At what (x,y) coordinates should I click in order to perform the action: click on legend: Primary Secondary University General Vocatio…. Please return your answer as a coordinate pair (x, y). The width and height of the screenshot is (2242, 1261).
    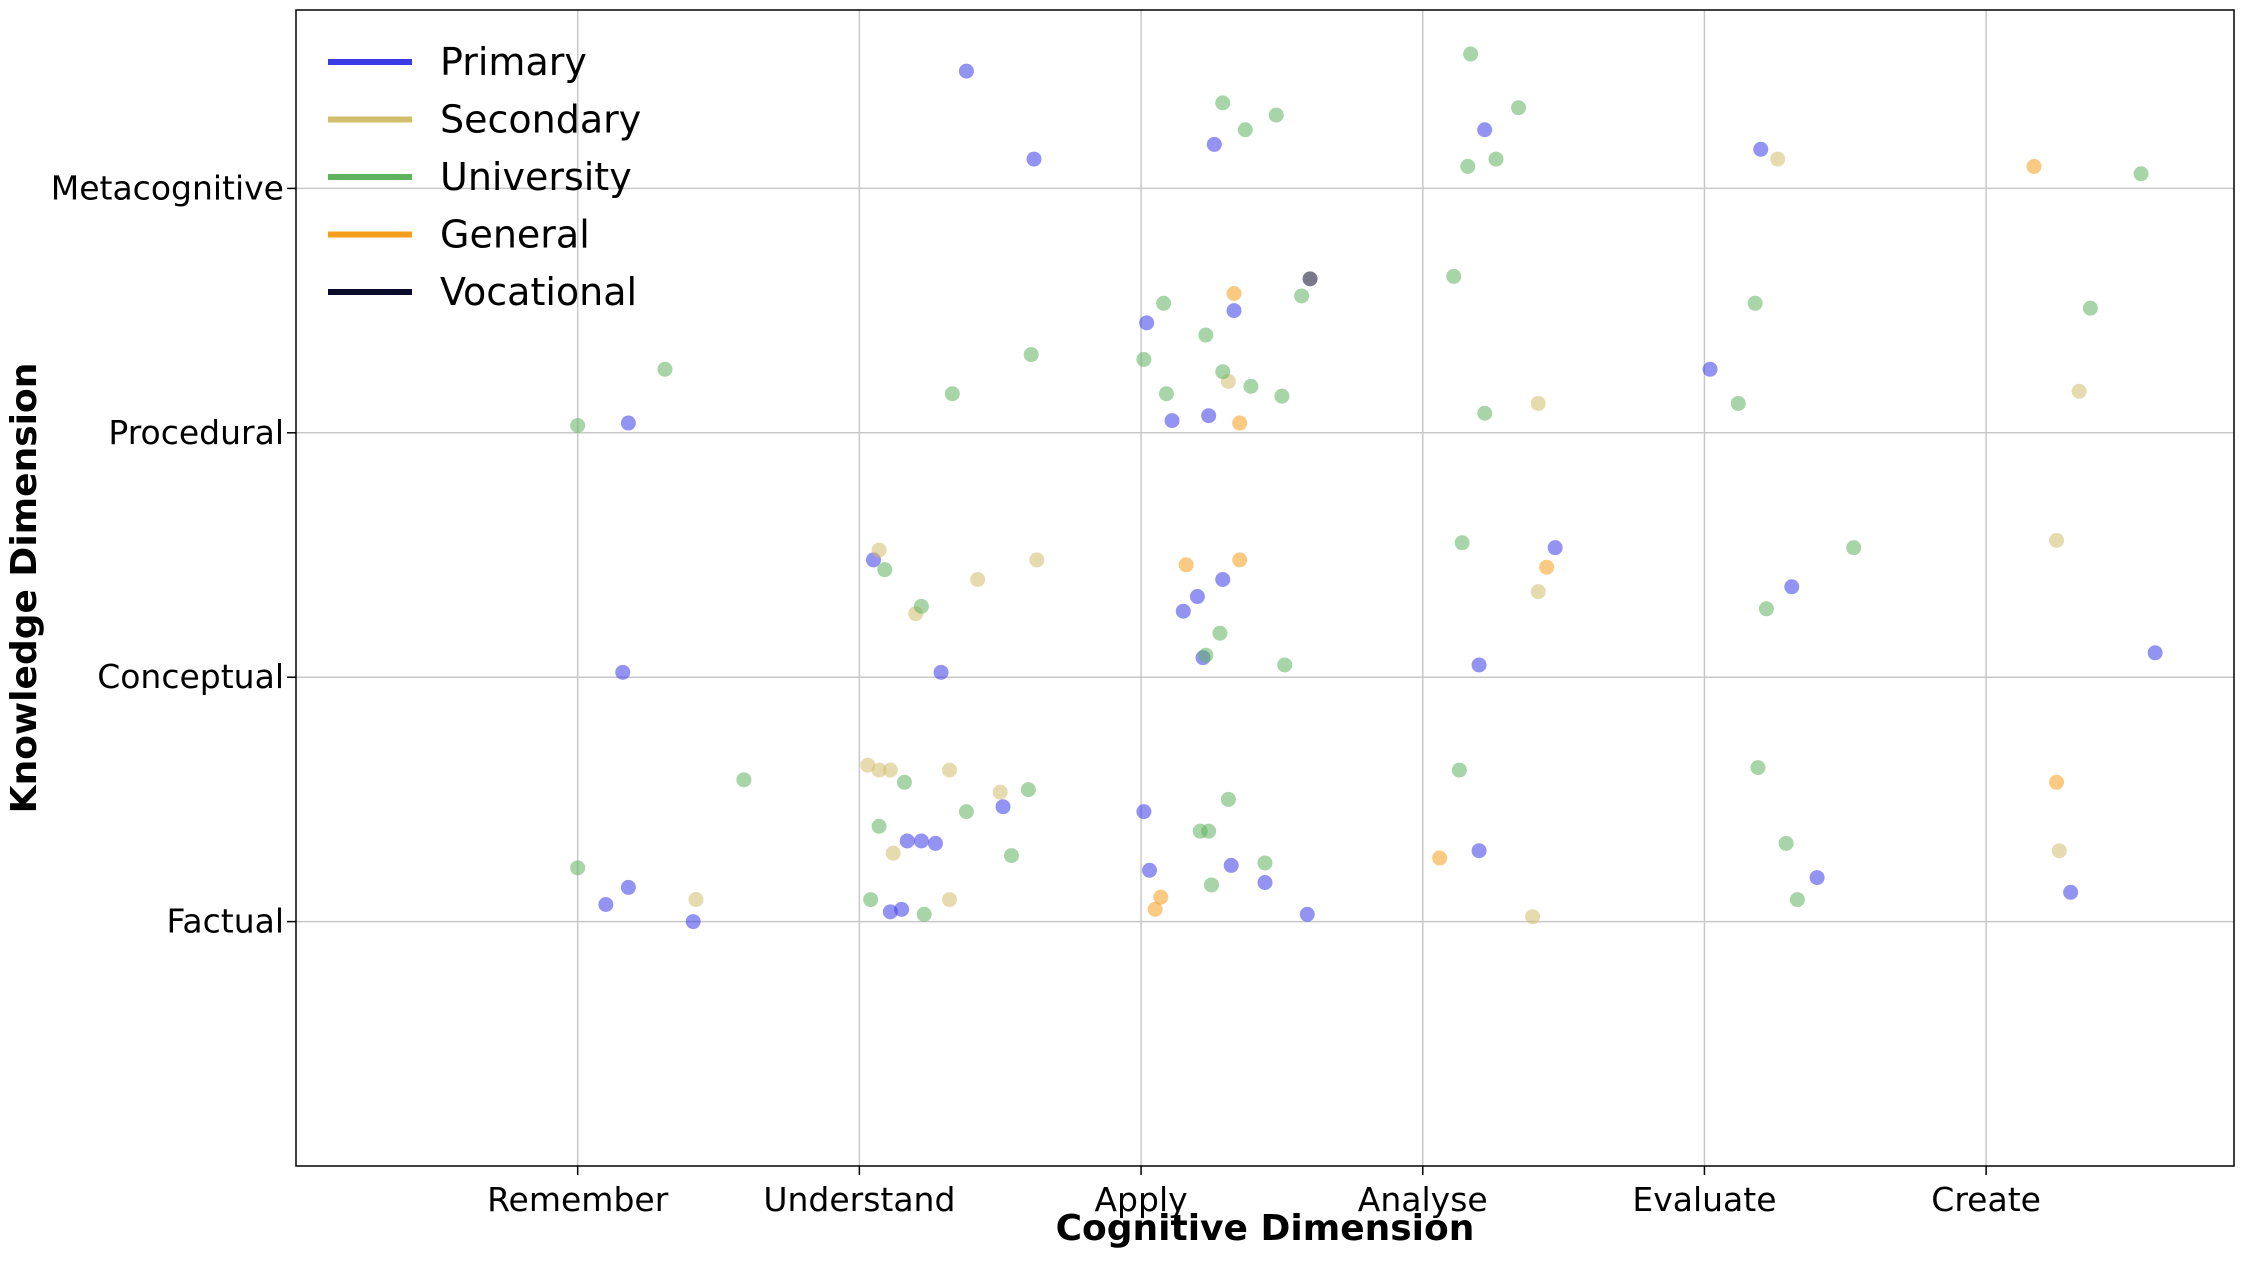
    Looking at the image, I should click on (484, 177).